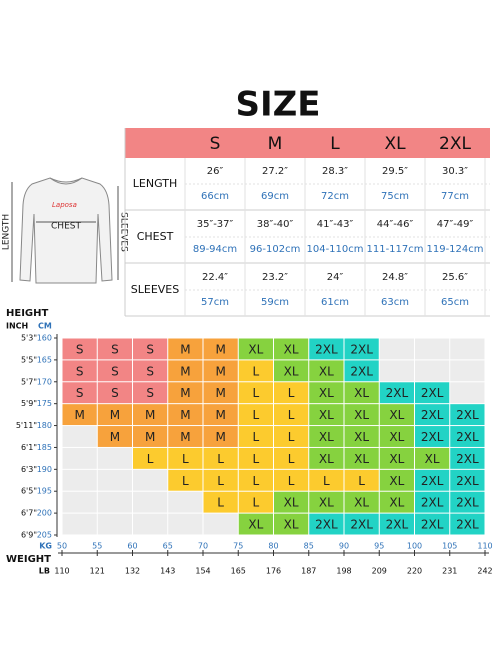 This screenshot has width=500, height=660. Describe the element at coordinates (273, 546) in the screenshot. I see `weight-kg: 80` at that location.